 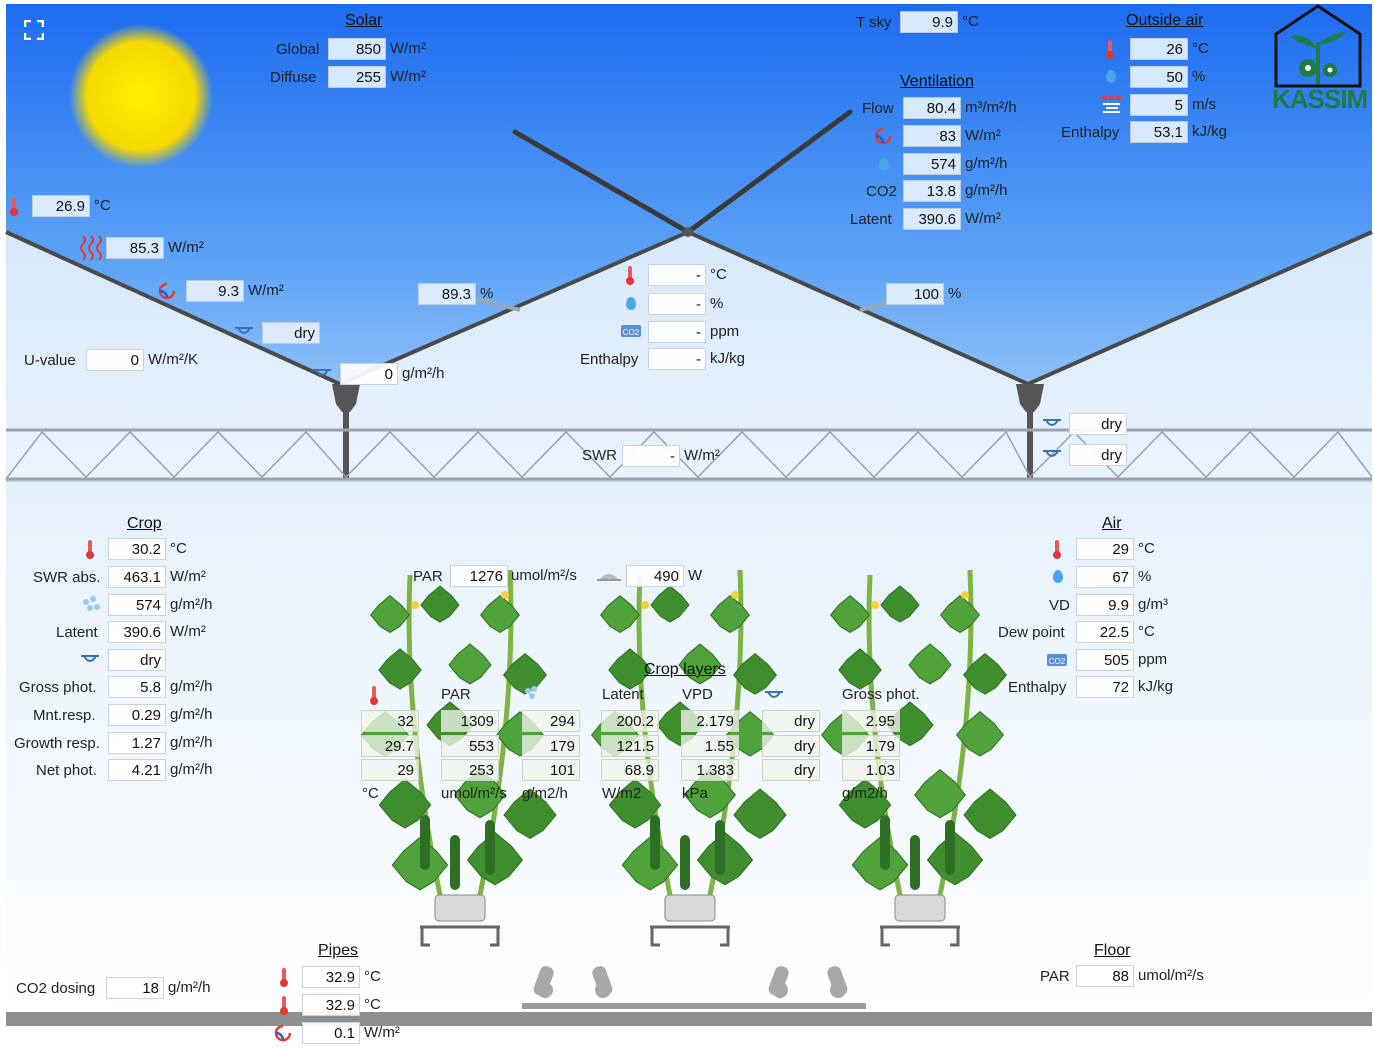 What do you see at coordinates (929, 22) in the screenshot?
I see `tsky-value: 9.9` at bounding box center [929, 22].